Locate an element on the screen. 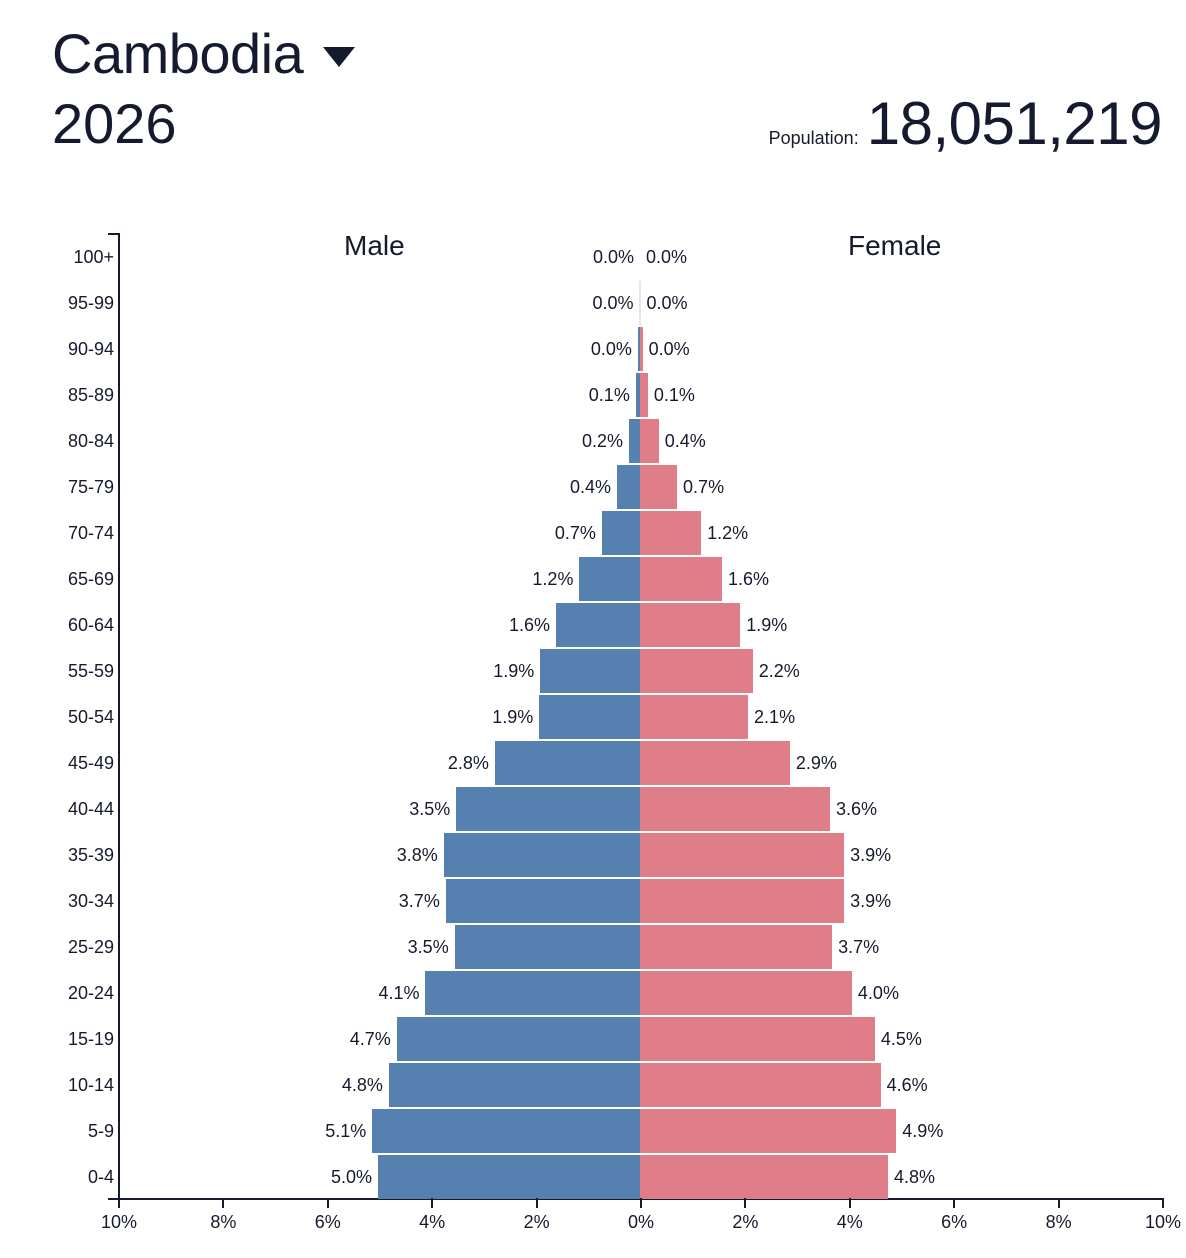 This screenshot has height=1258, width=1186. pyramid-row: 0.1% 0.1% is located at coordinates (593, 395).